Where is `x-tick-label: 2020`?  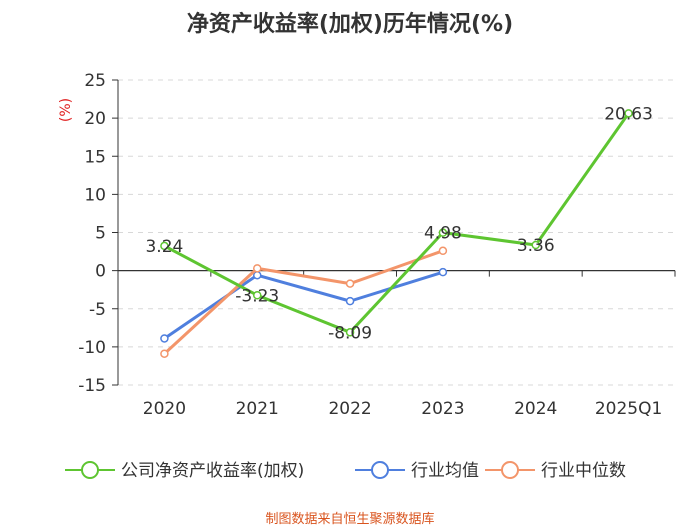 x-tick-label: 2020 is located at coordinates (164, 409).